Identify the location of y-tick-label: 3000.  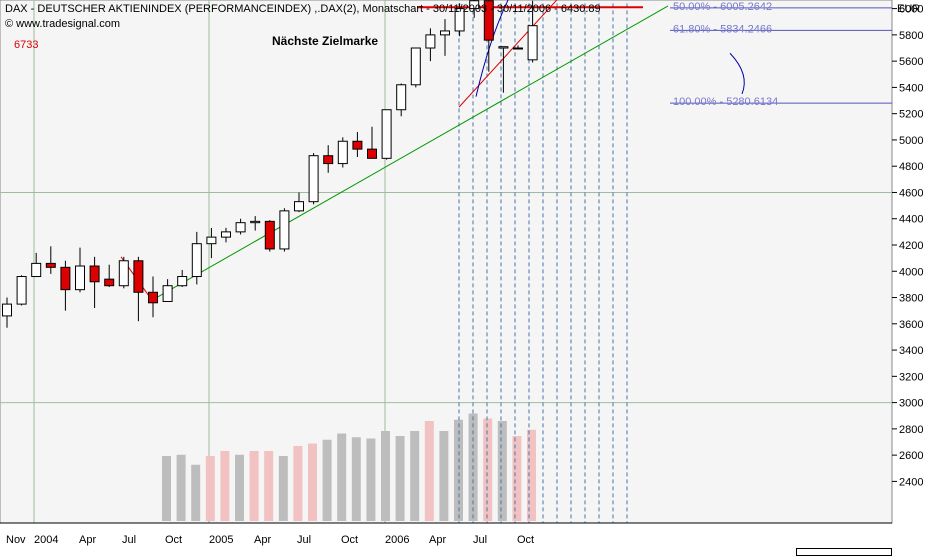
(911, 404).